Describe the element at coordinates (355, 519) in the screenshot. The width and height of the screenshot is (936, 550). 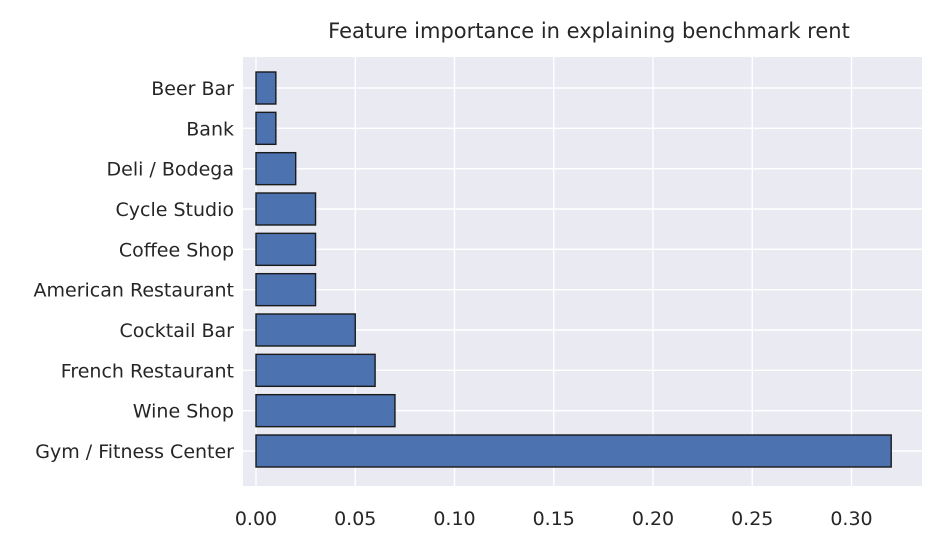
I see `x-tick-label: 0.05` at that location.